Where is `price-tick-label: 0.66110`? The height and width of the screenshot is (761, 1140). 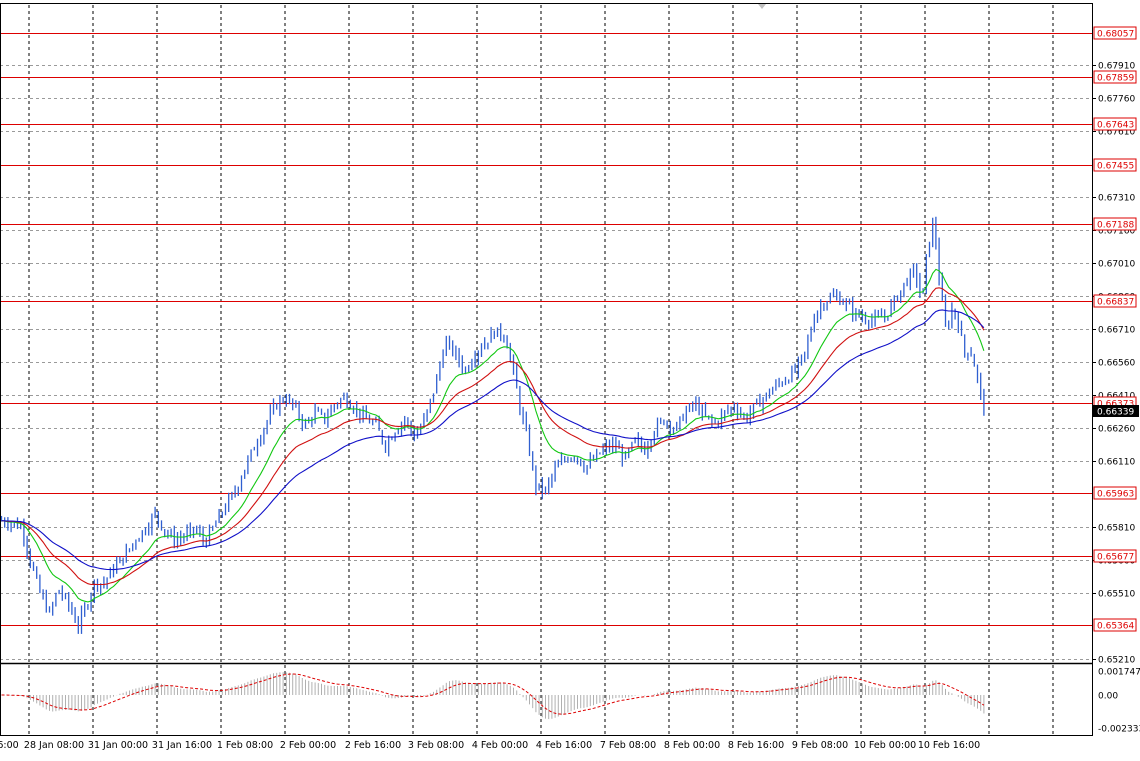
price-tick-label: 0.66110 is located at coordinates (1116, 463).